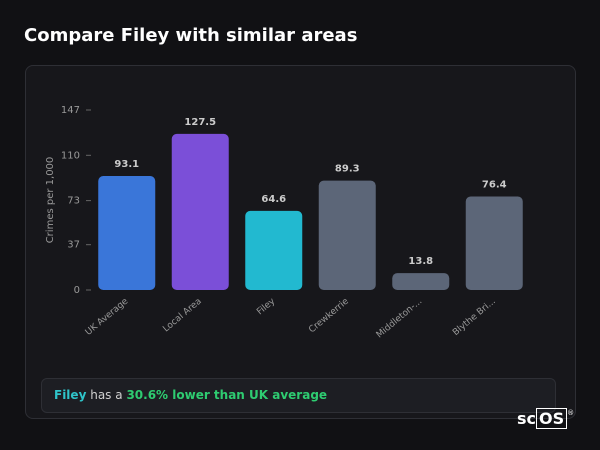  What do you see at coordinates (227, 395) in the screenshot?
I see `note-highlight: 30.6% lower than UK average` at bounding box center [227, 395].